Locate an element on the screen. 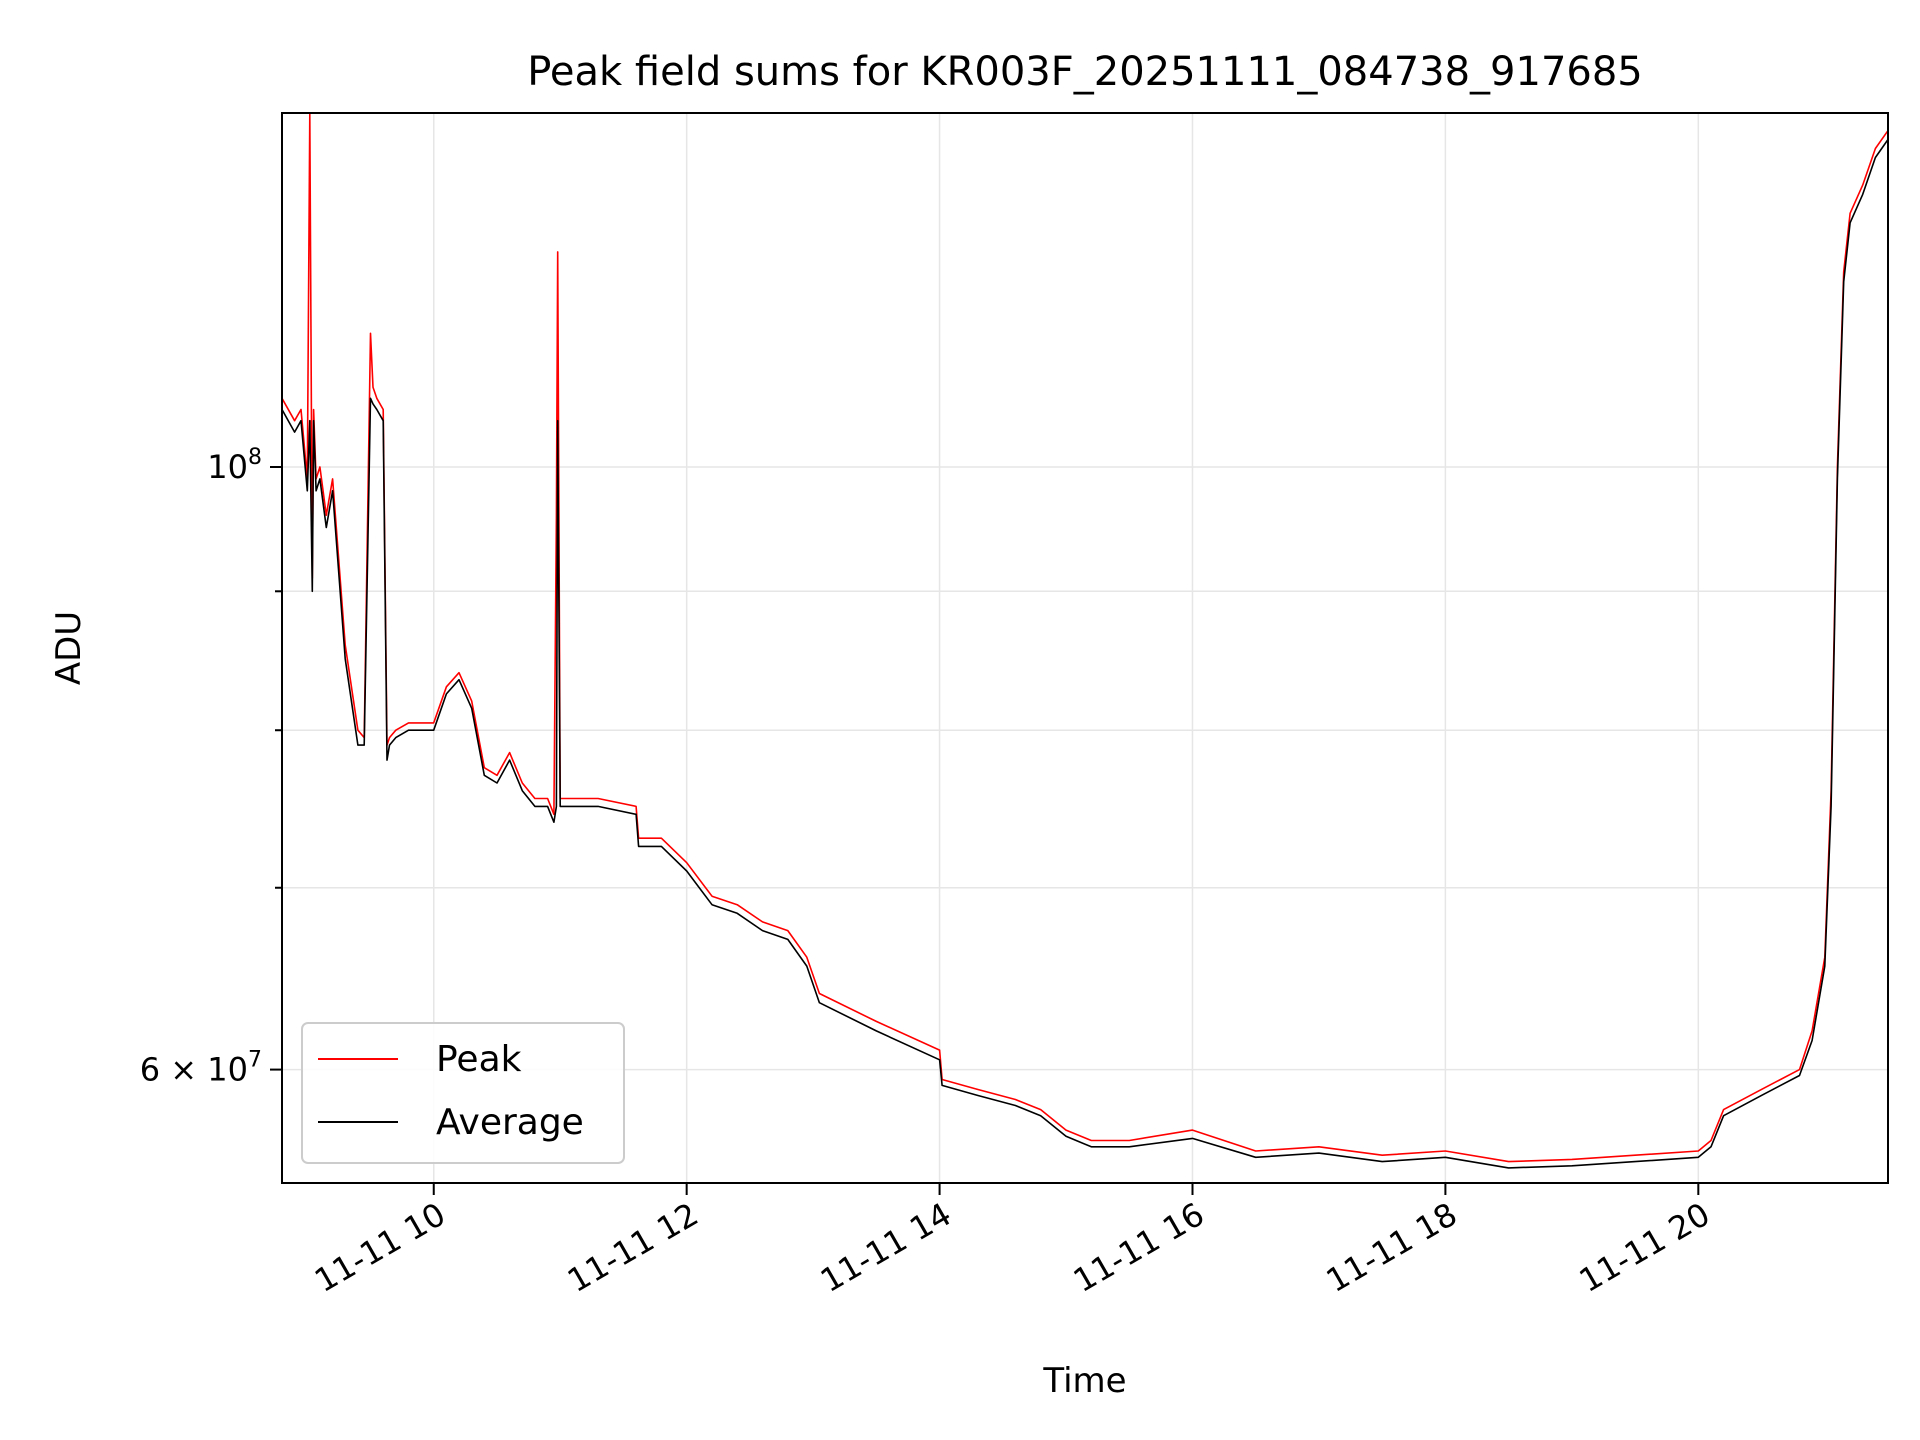  x-tick-label: 11-11 10 is located at coordinates (380, 1247).